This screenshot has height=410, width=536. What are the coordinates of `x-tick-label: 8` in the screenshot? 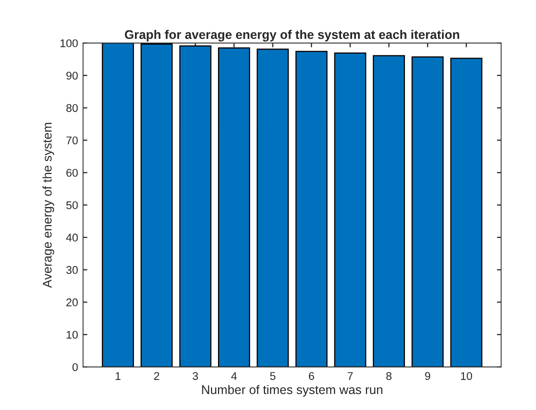 It's located at (389, 376).